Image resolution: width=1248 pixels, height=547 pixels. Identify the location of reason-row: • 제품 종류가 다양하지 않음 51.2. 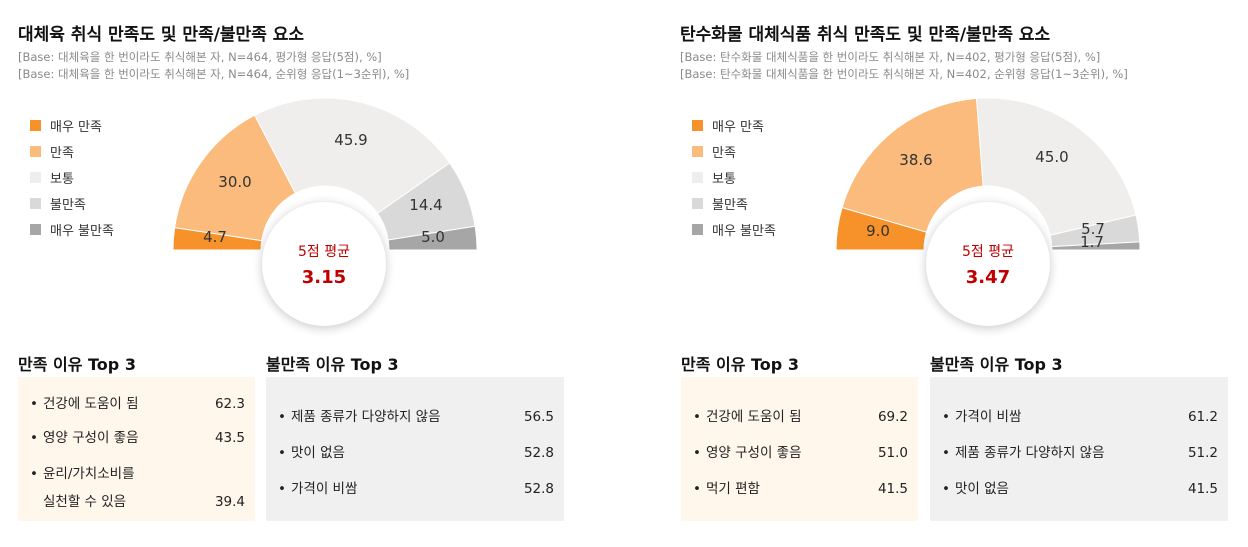
(1080, 453).